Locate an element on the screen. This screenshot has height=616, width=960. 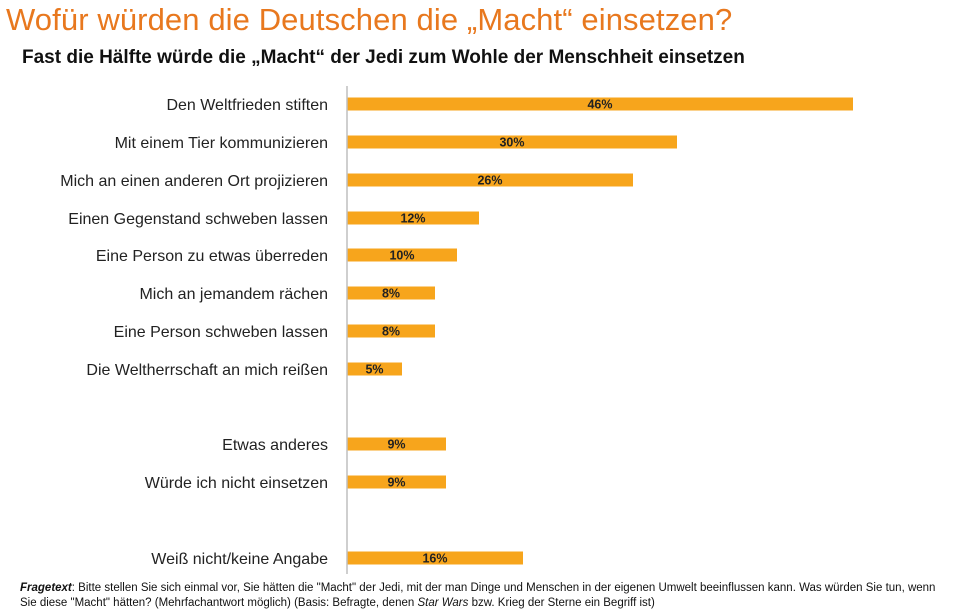
category-label: Etwas anderes is located at coordinates (275, 445).